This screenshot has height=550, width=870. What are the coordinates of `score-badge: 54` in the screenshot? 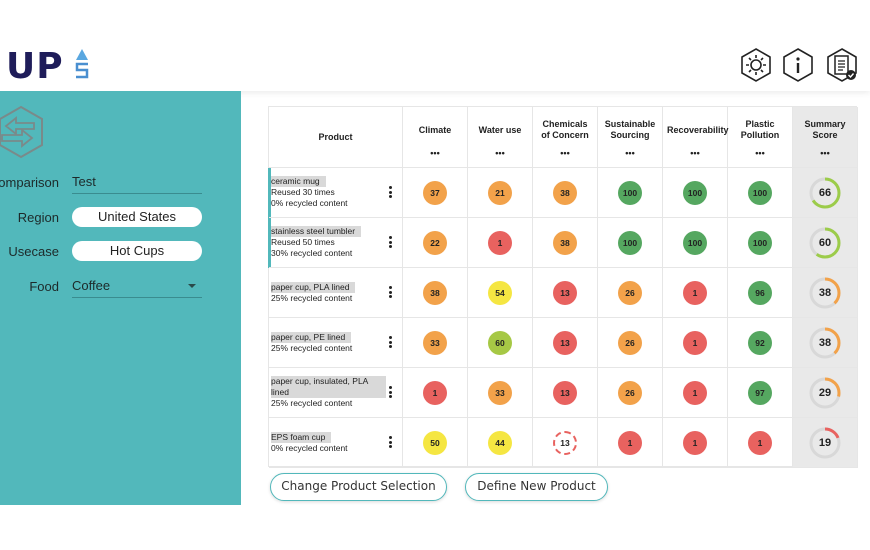 It's located at (500, 292).